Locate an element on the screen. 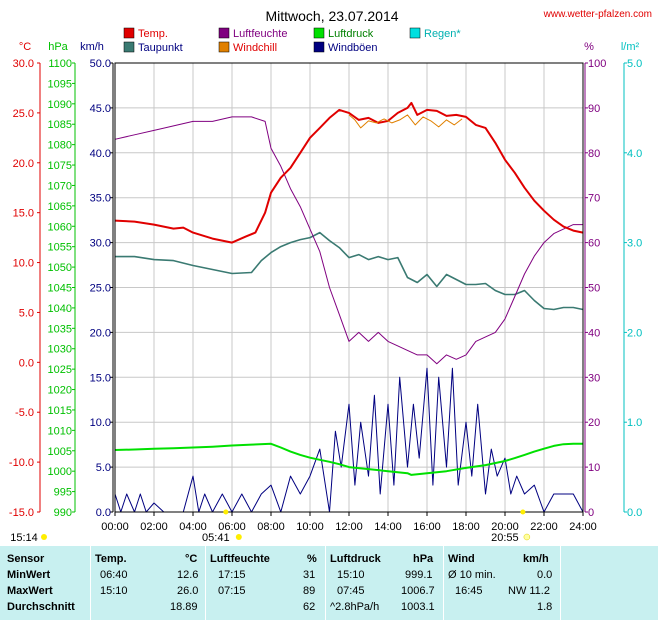 The image size is (658, 620). y-tick-label-pressure: 1050 is located at coordinates (60, 268).